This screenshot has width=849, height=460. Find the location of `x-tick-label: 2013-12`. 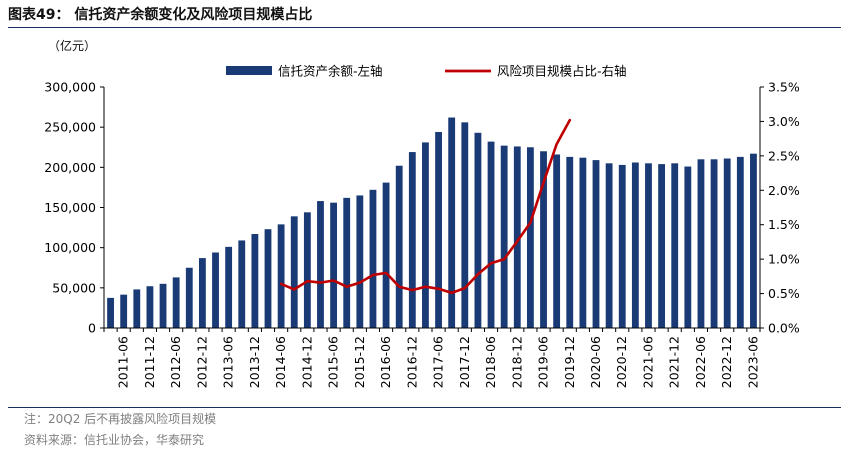

x-tick-label: 2013-12 is located at coordinates (254, 362).